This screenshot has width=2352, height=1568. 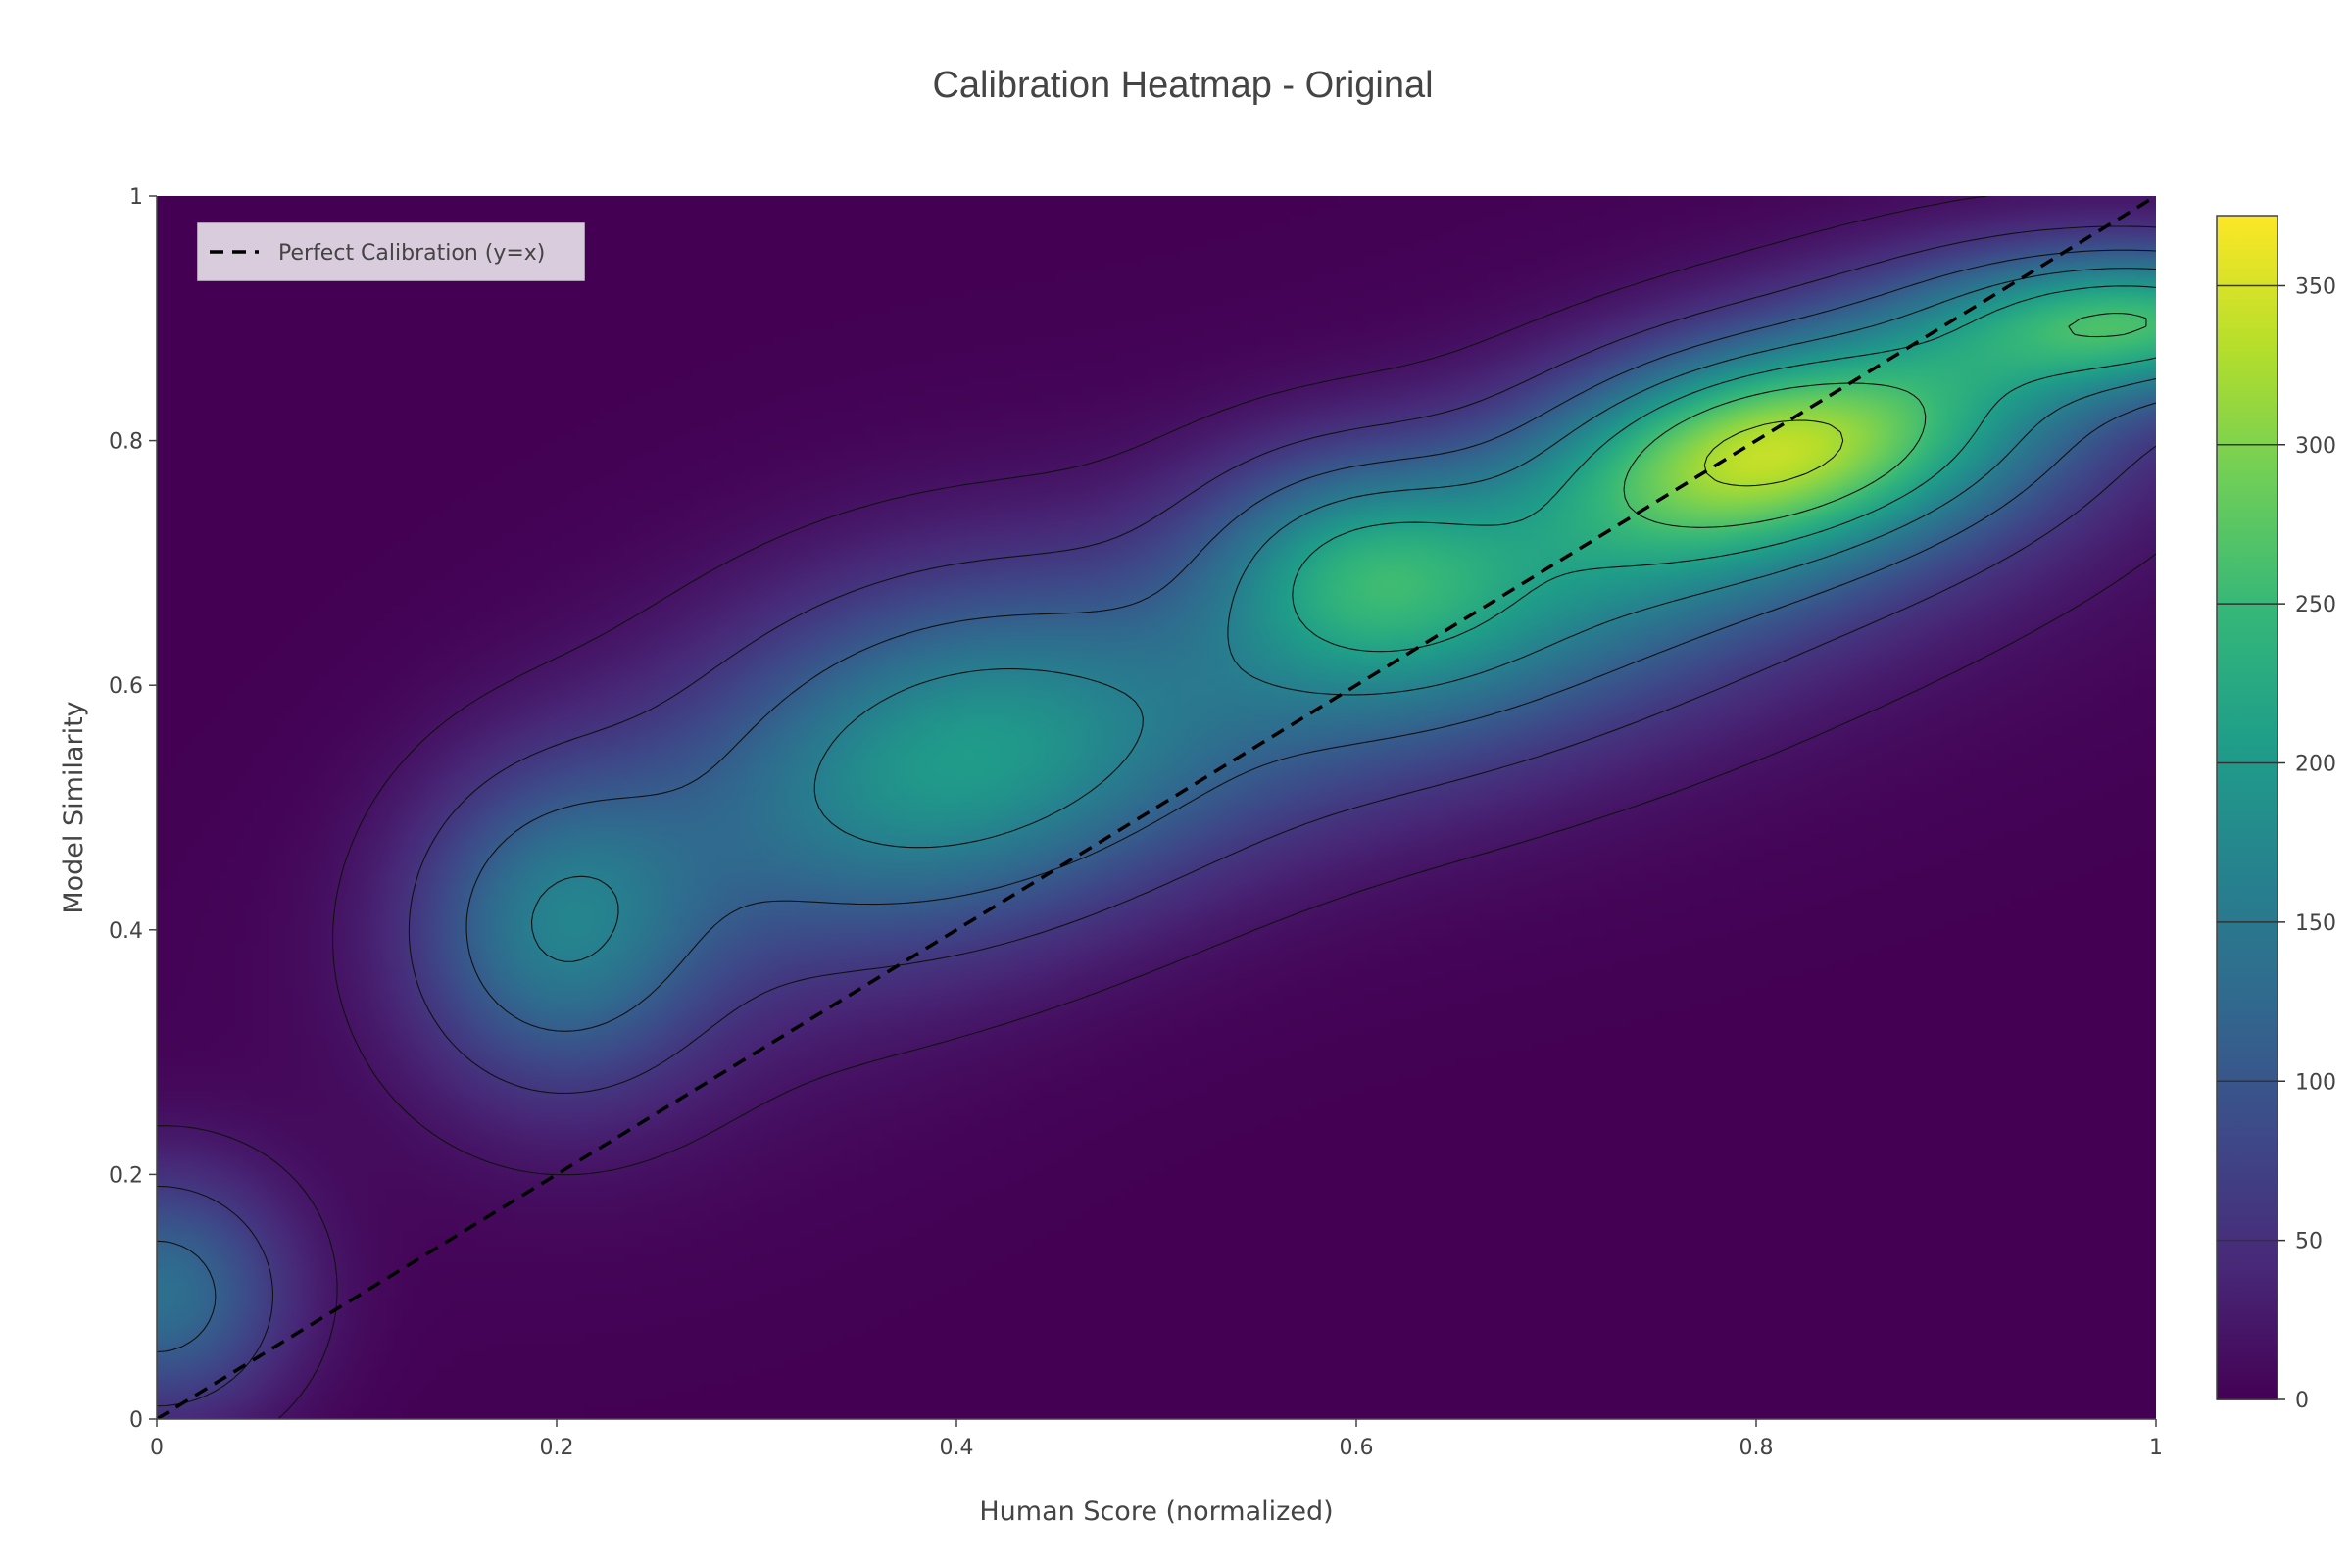 What do you see at coordinates (2156, 1448) in the screenshot?
I see `x-tick-label: 1` at bounding box center [2156, 1448].